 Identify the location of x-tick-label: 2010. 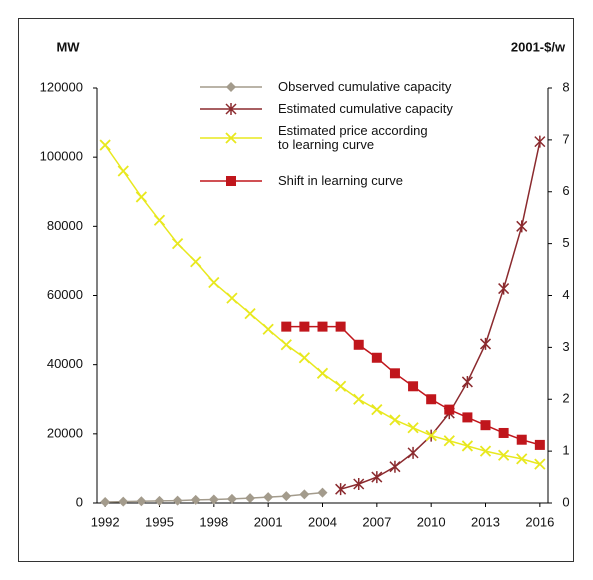
(431, 521).